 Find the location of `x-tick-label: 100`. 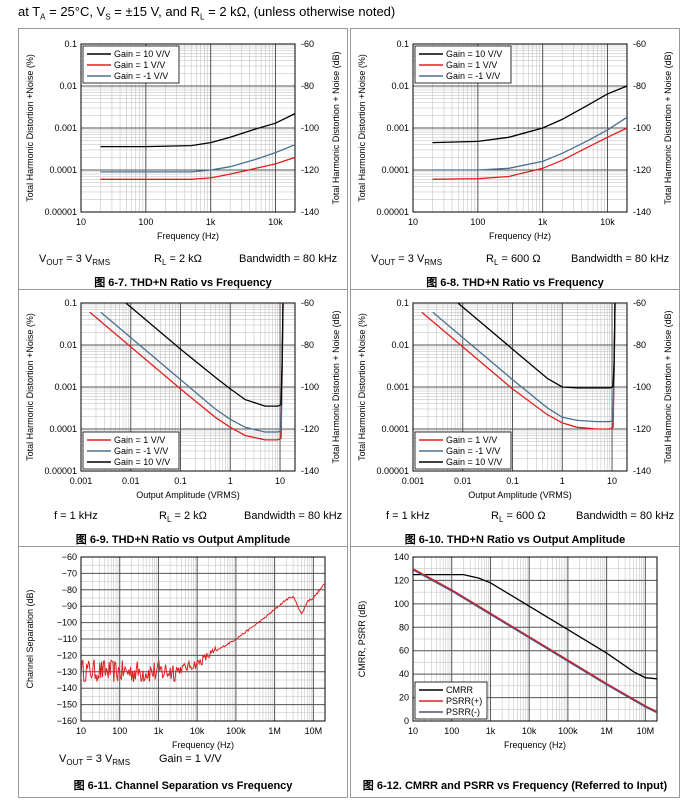

x-tick-label: 100 is located at coordinates (451, 731).